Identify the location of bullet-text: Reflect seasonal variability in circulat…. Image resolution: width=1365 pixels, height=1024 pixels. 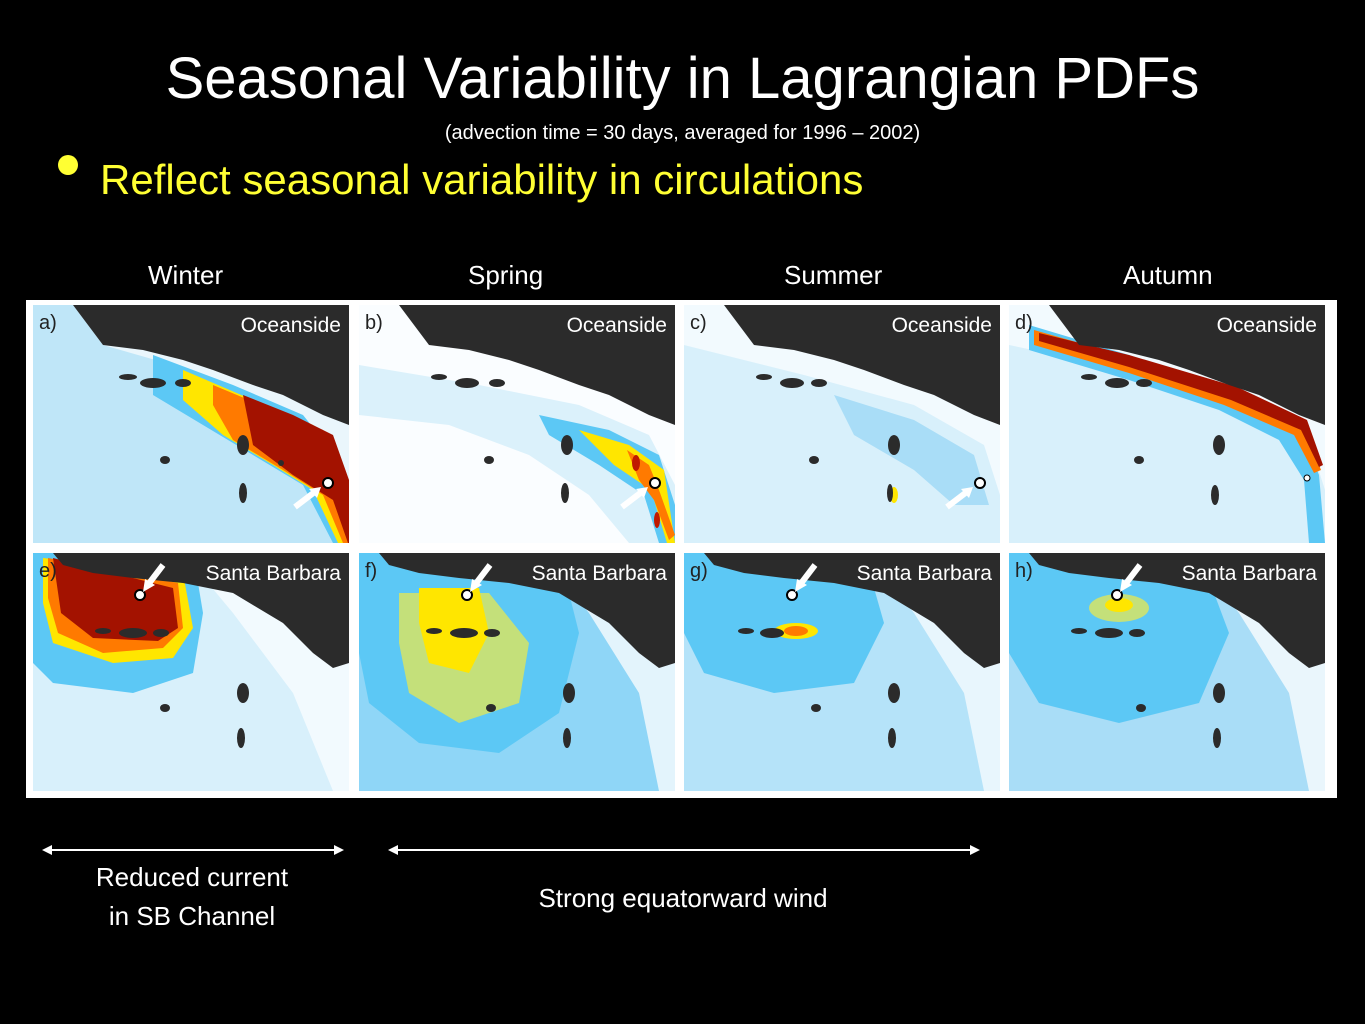
(482, 179).